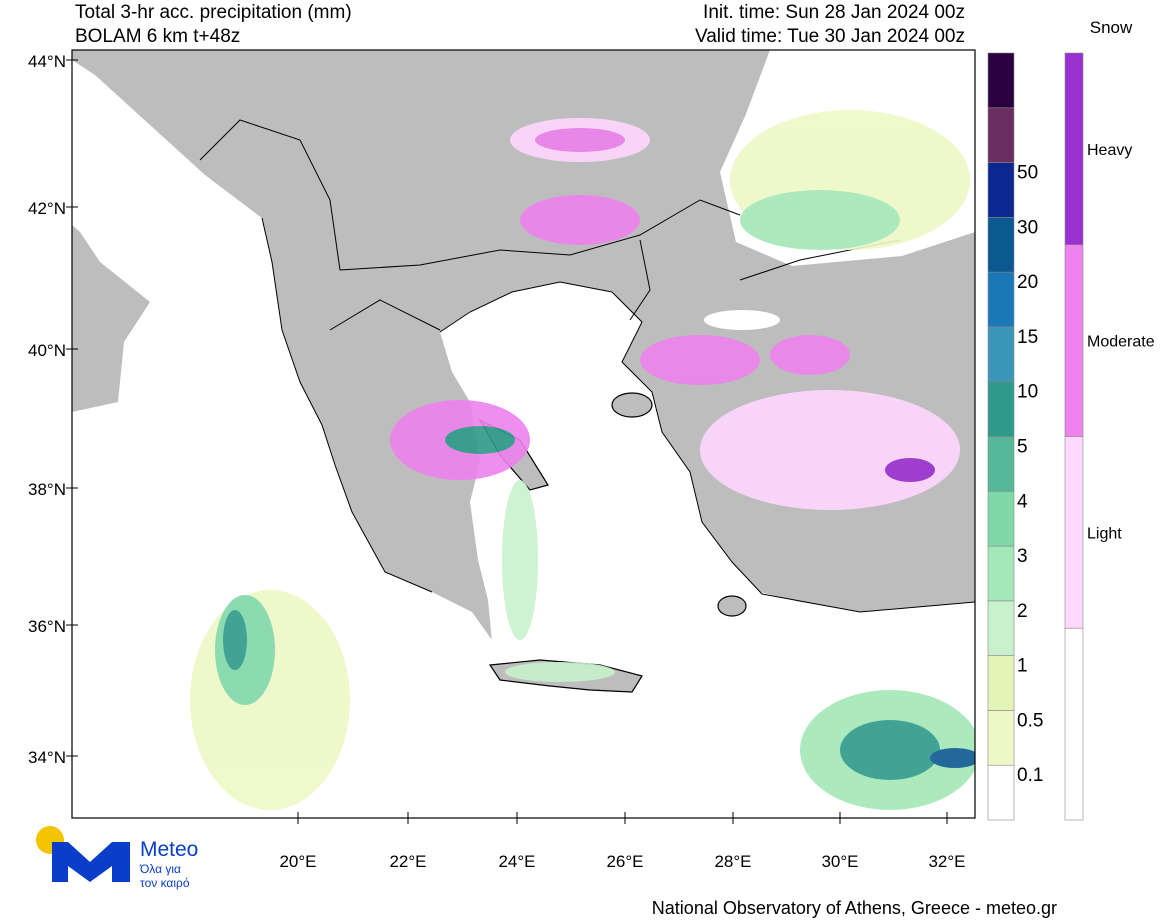  I want to click on snow-title: Snow, so click(1111, 27).